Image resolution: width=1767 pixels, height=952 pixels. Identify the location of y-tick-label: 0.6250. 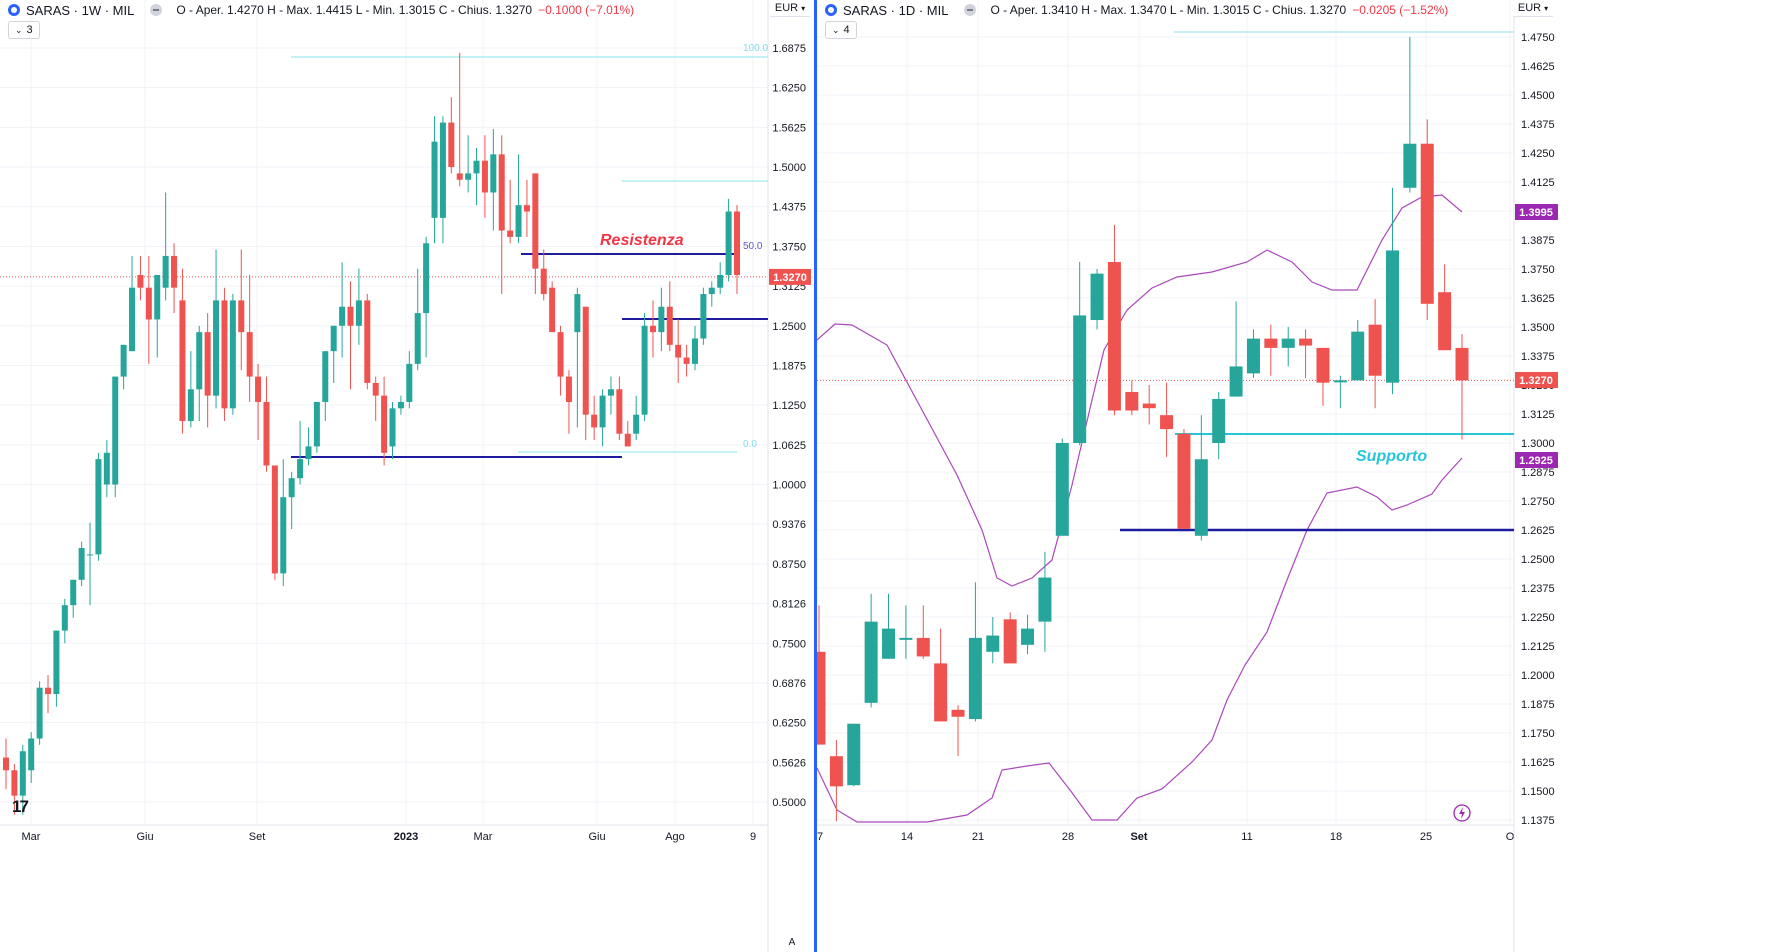
(789, 724).